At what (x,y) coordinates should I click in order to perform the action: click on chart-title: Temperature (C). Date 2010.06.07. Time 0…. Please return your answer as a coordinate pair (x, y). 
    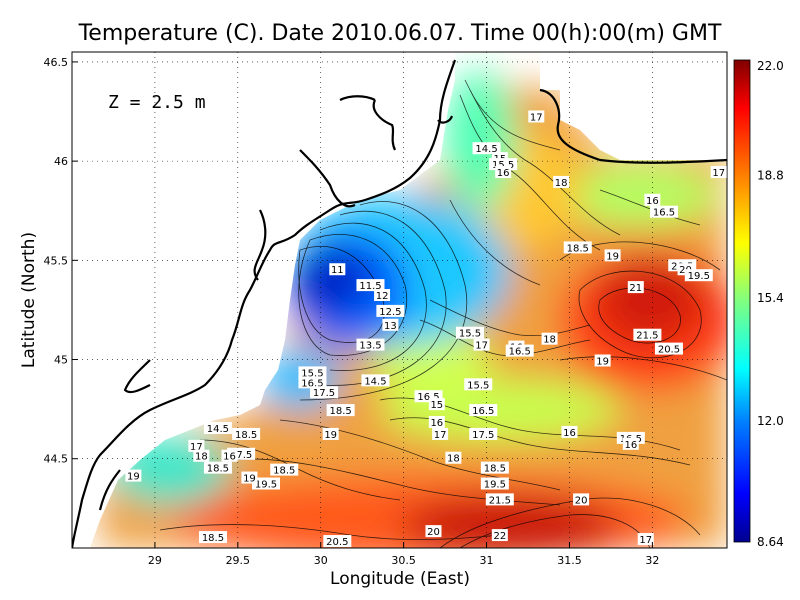
    Looking at the image, I should click on (400, 33).